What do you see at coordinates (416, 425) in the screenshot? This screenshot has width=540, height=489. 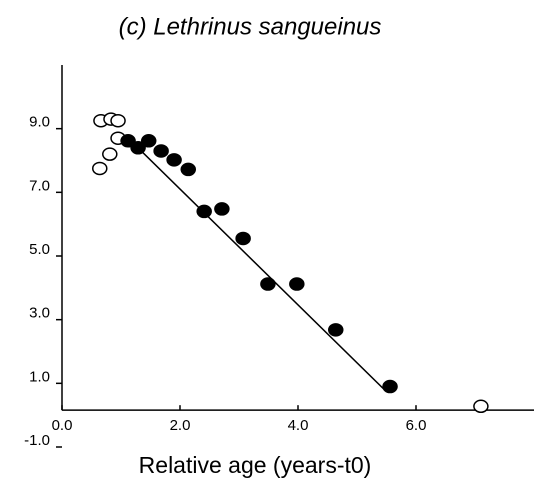 I see `x-tick-label: 6.0` at bounding box center [416, 425].